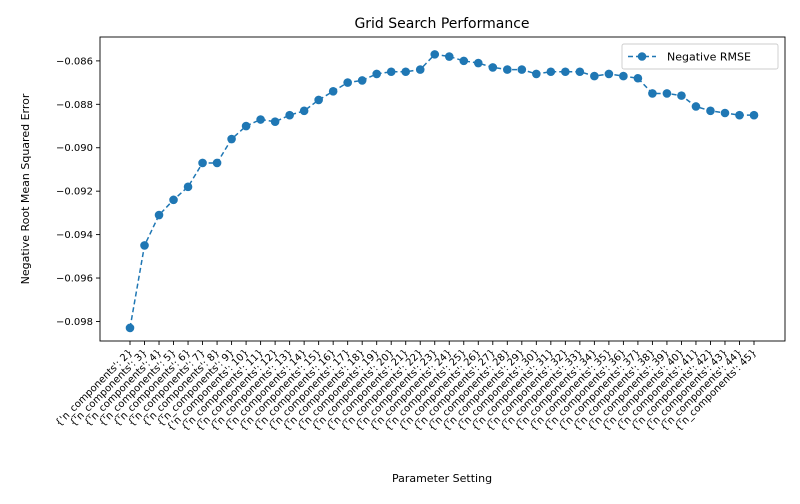  What do you see at coordinates (74, 279) in the screenshot?
I see `y-tick-label: −0.096` at bounding box center [74, 279].